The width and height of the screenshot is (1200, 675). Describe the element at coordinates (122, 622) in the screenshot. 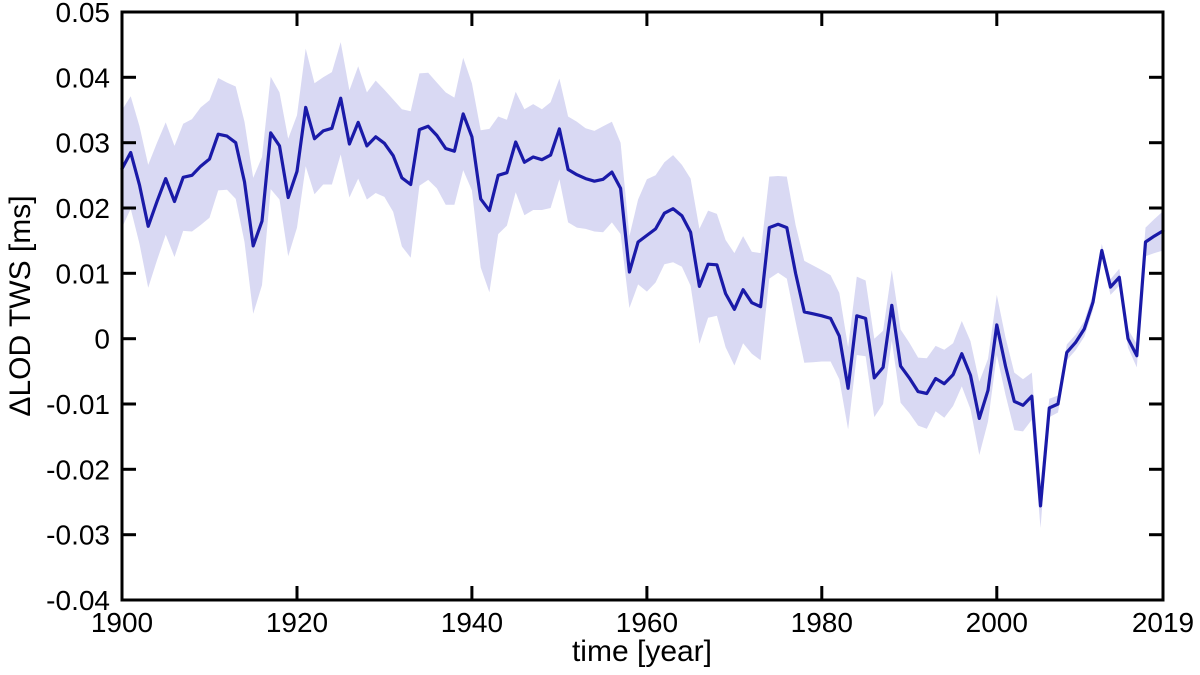

I see `x-tick-label: 1900` at that location.